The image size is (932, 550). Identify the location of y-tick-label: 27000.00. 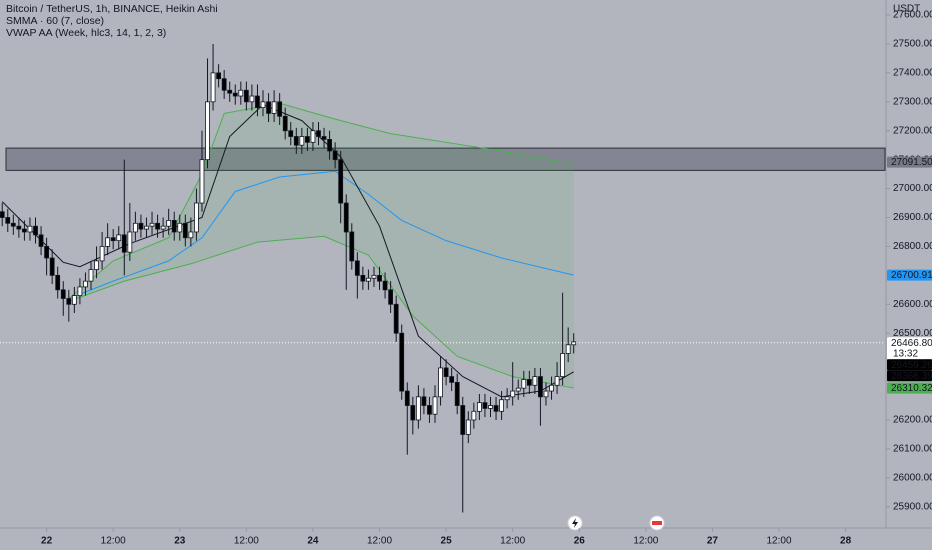
(912, 188).